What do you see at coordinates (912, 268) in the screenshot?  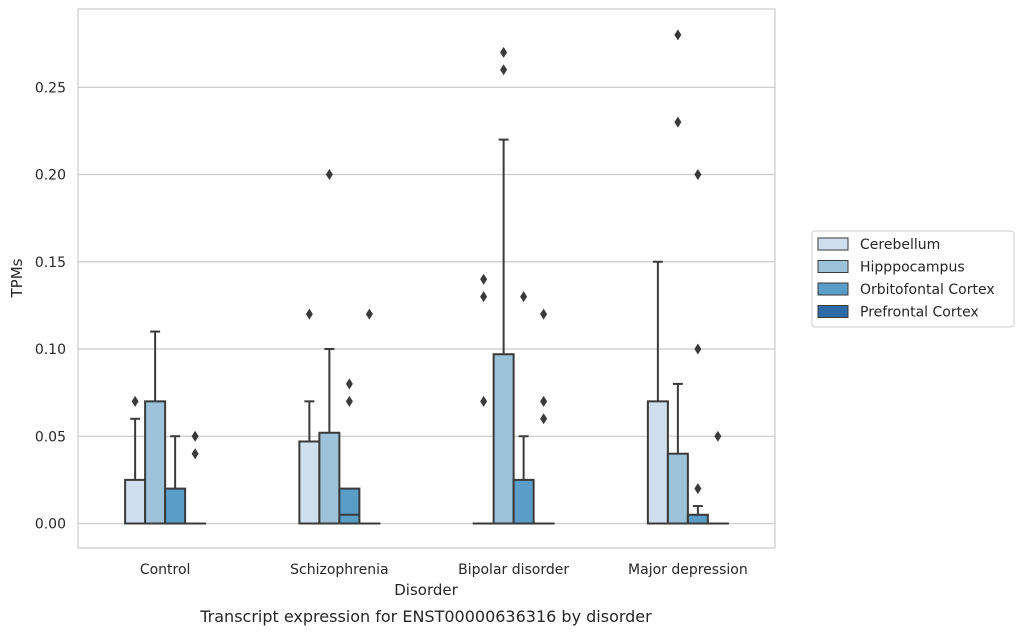 I see `legend-label-hipppocampus: Hipppocampus` at bounding box center [912, 268].